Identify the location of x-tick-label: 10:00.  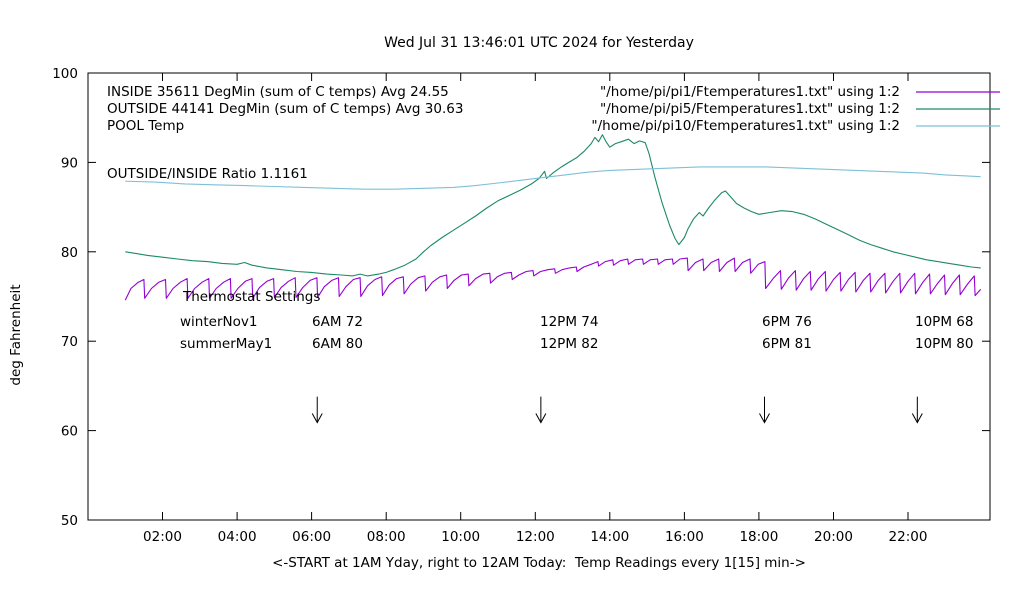
(460, 537).